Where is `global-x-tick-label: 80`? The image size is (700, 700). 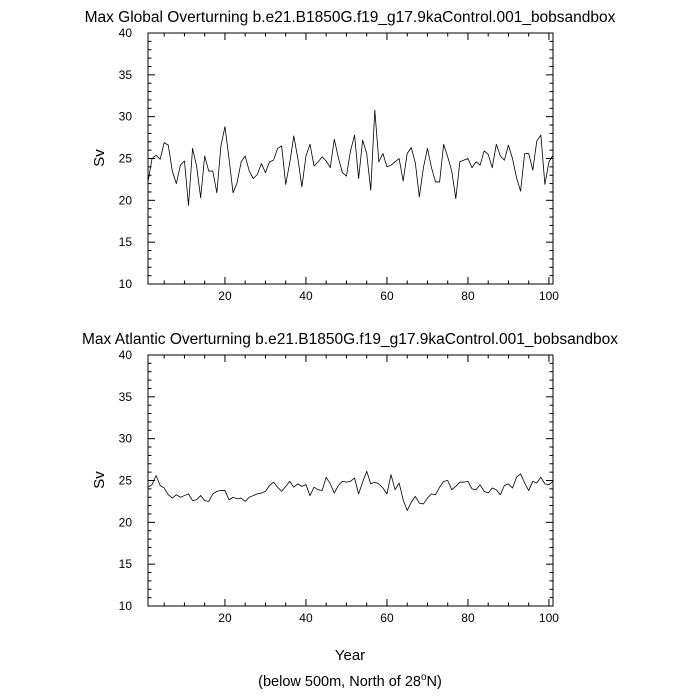 global-x-tick-label: 80 is located at coordinates (468, 296).